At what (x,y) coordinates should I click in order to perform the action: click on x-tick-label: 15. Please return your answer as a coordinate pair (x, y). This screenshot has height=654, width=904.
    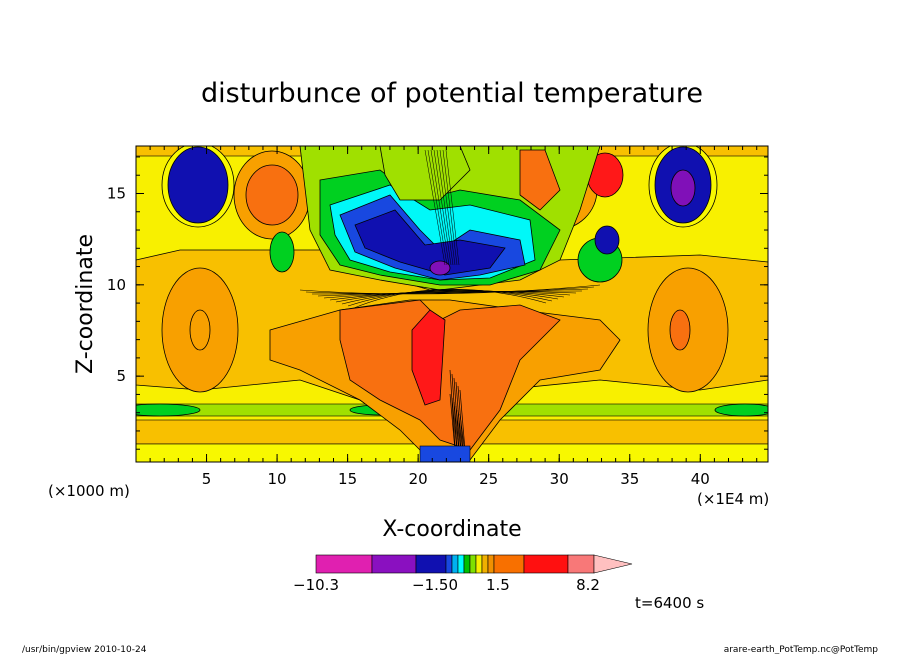
    Looking at the image, I should click on (347, 479).